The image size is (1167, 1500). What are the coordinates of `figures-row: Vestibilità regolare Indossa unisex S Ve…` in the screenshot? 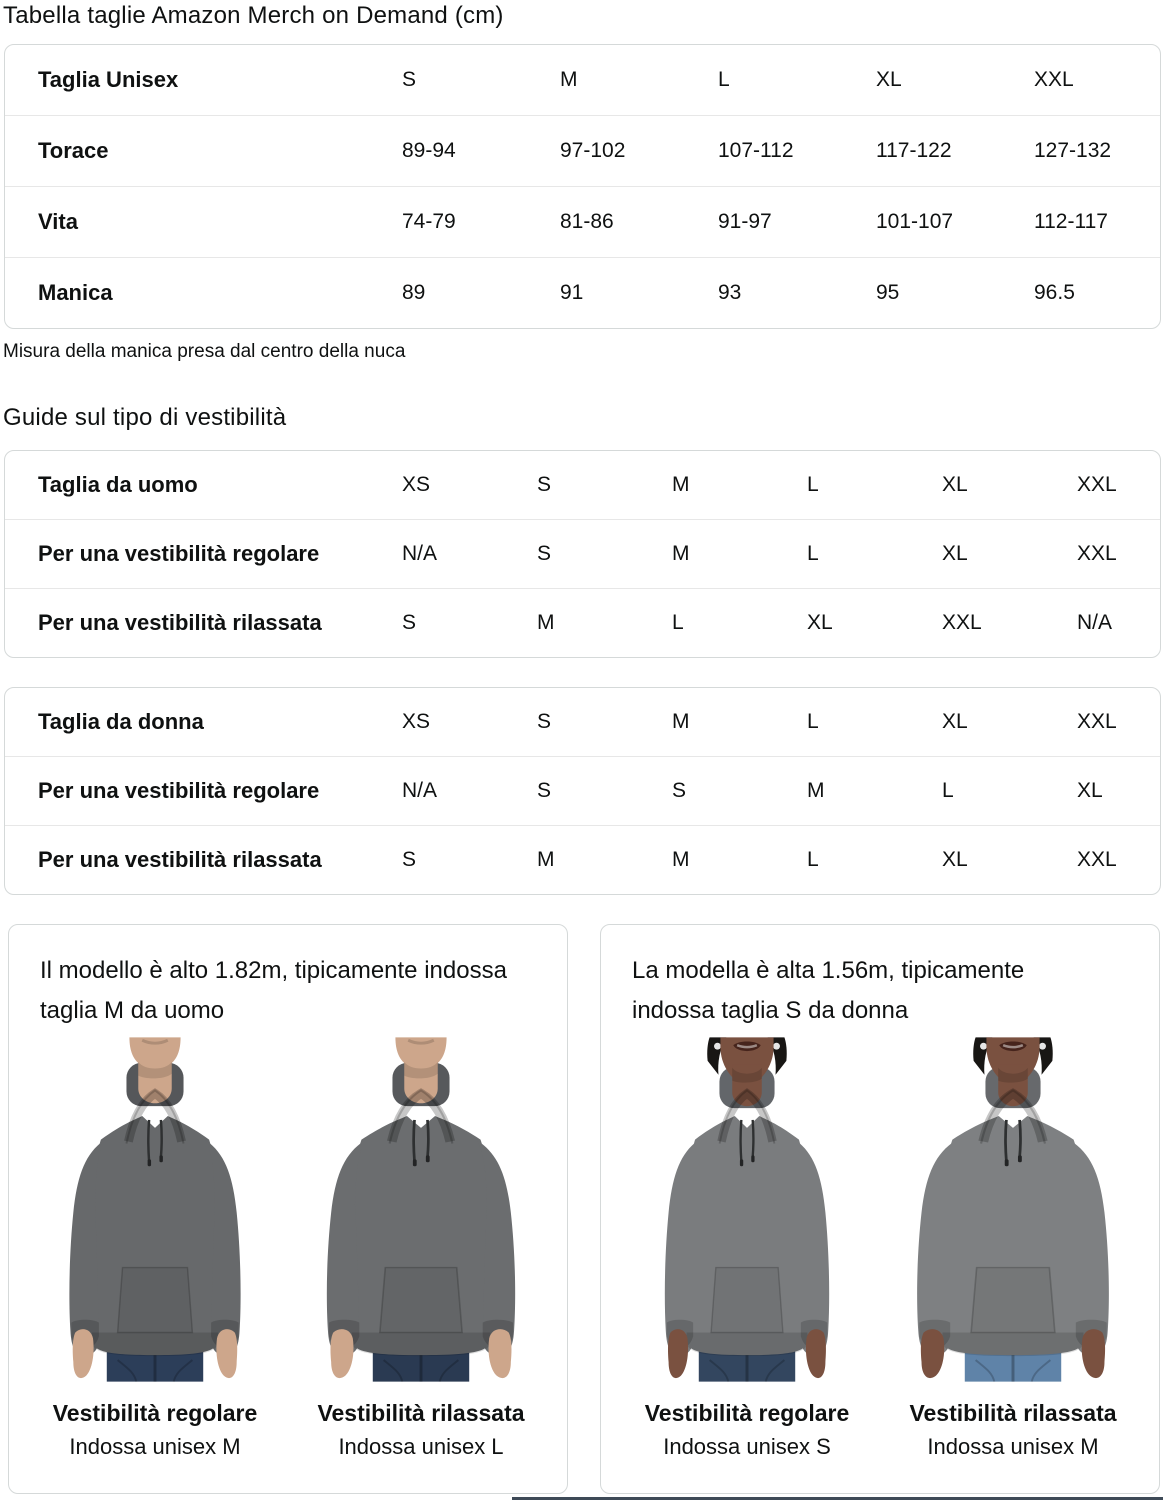 It's located at (880, 1248).